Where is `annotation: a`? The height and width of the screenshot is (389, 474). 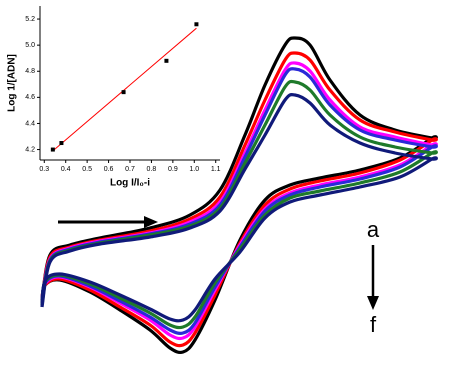
annotation: a is located at coordinates (373, 229).